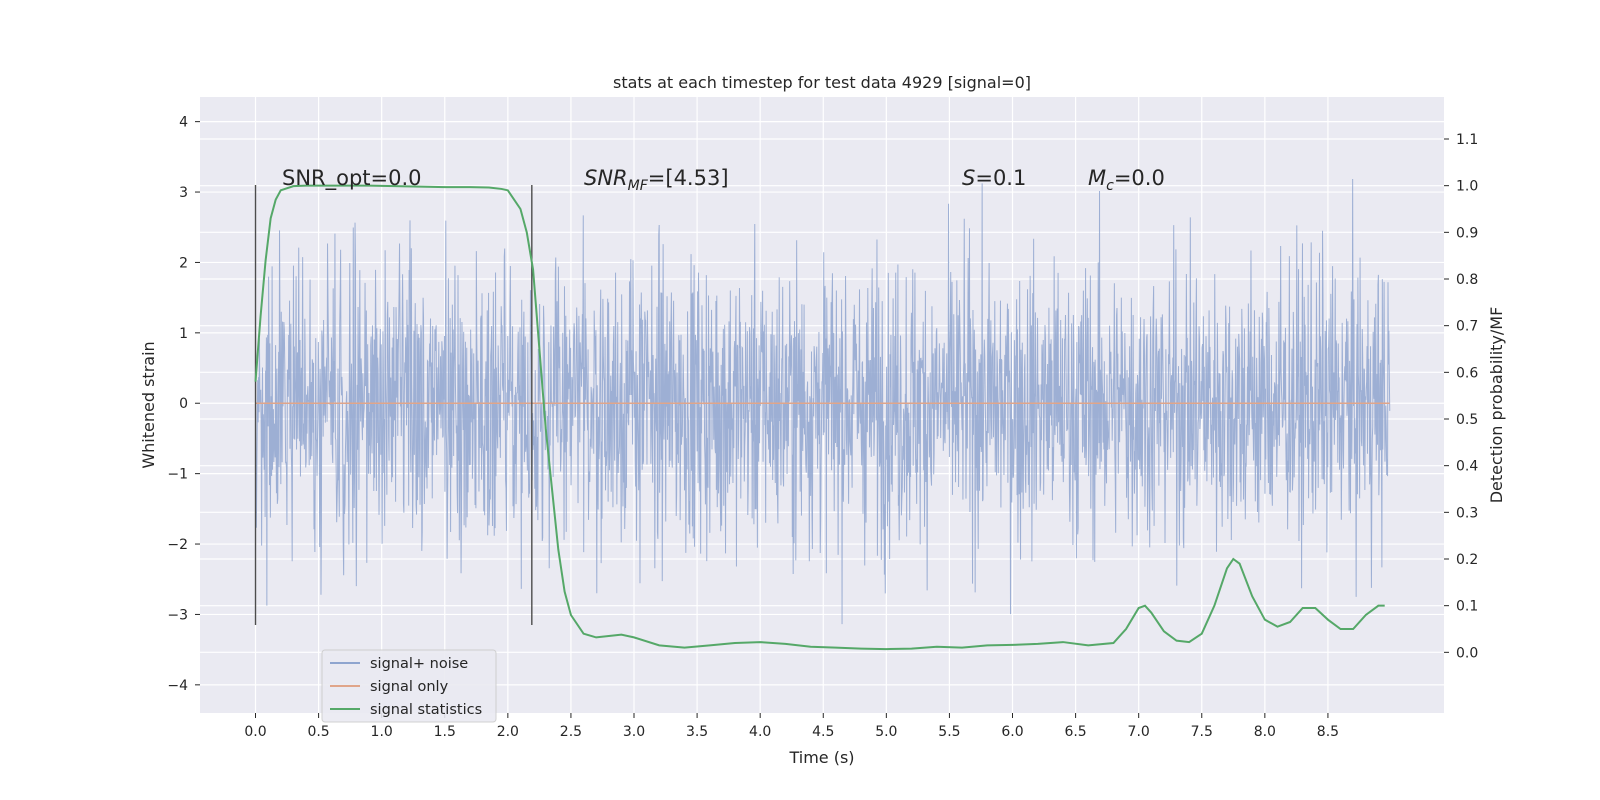 The image size is (1600, 800). I want to click on annotation-mc: Mc=0.0, so click(1126, 180).